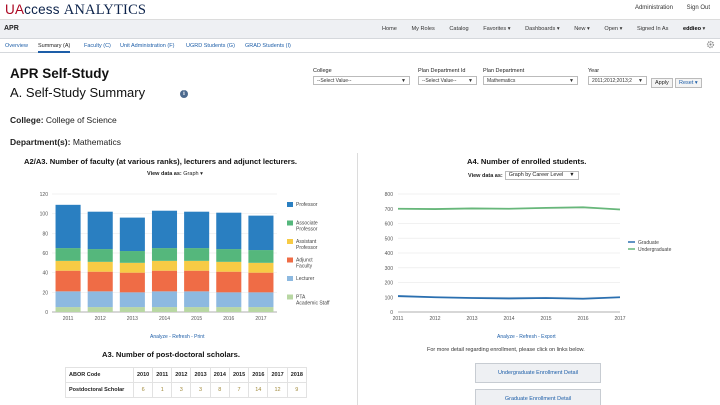  Describe the element at coordinates (698, 8) in the screenshot. I see `signout-link: Sign Out` at that location.